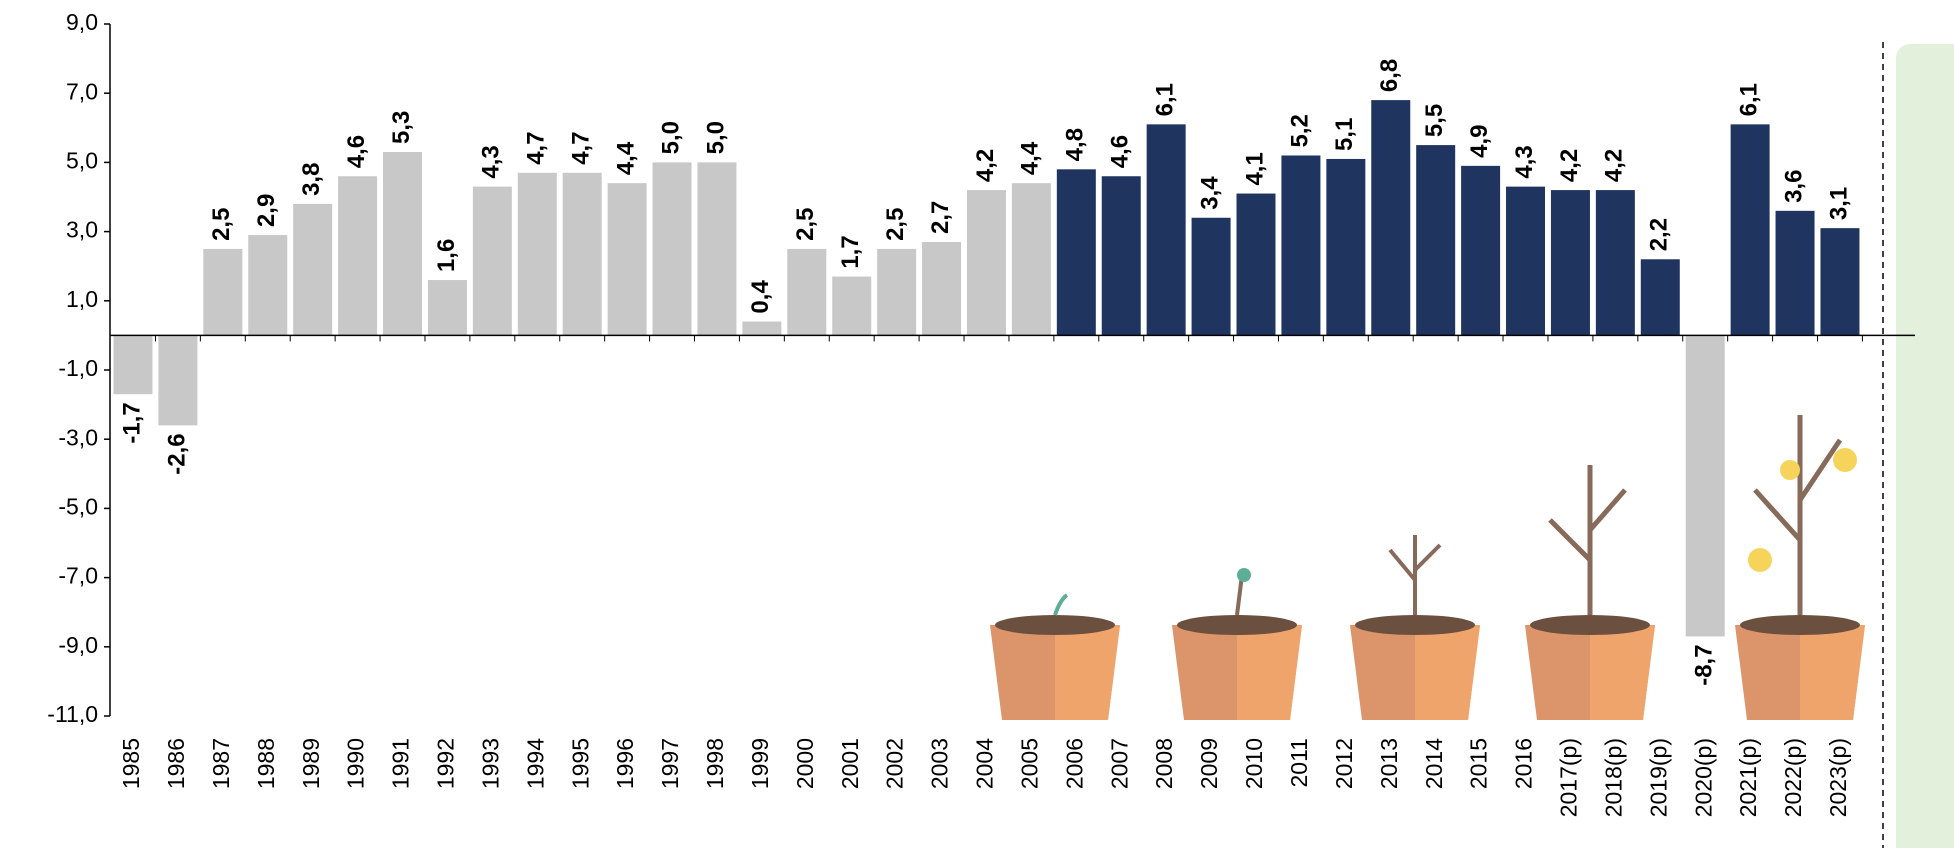 Image resolution: width=1954 pixels, height=848 pixels. I want to click on y-tick-label: 7,0, so click(82, 91).